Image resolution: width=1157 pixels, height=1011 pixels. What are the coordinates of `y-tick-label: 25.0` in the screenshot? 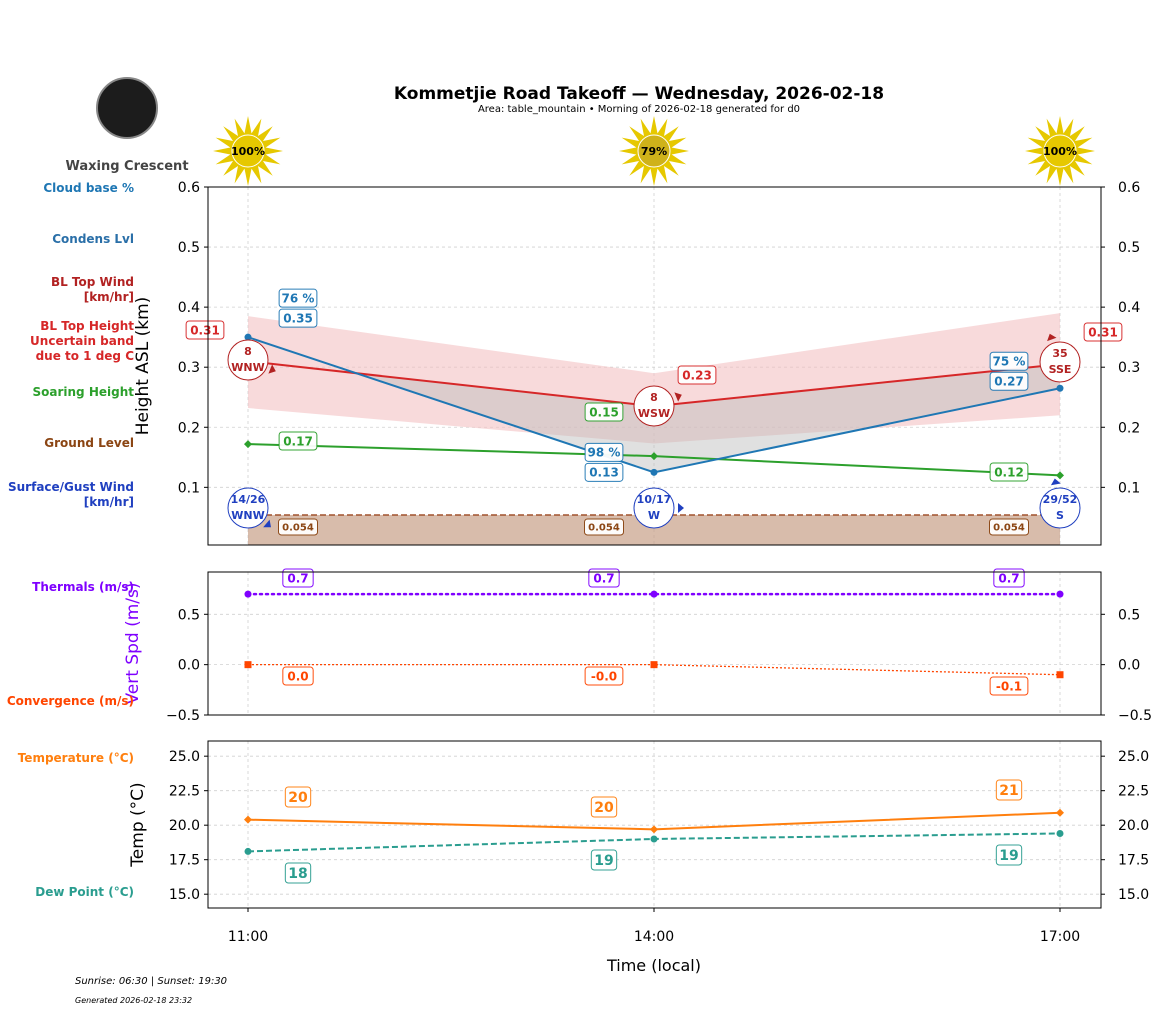 It's located at (184, 757).